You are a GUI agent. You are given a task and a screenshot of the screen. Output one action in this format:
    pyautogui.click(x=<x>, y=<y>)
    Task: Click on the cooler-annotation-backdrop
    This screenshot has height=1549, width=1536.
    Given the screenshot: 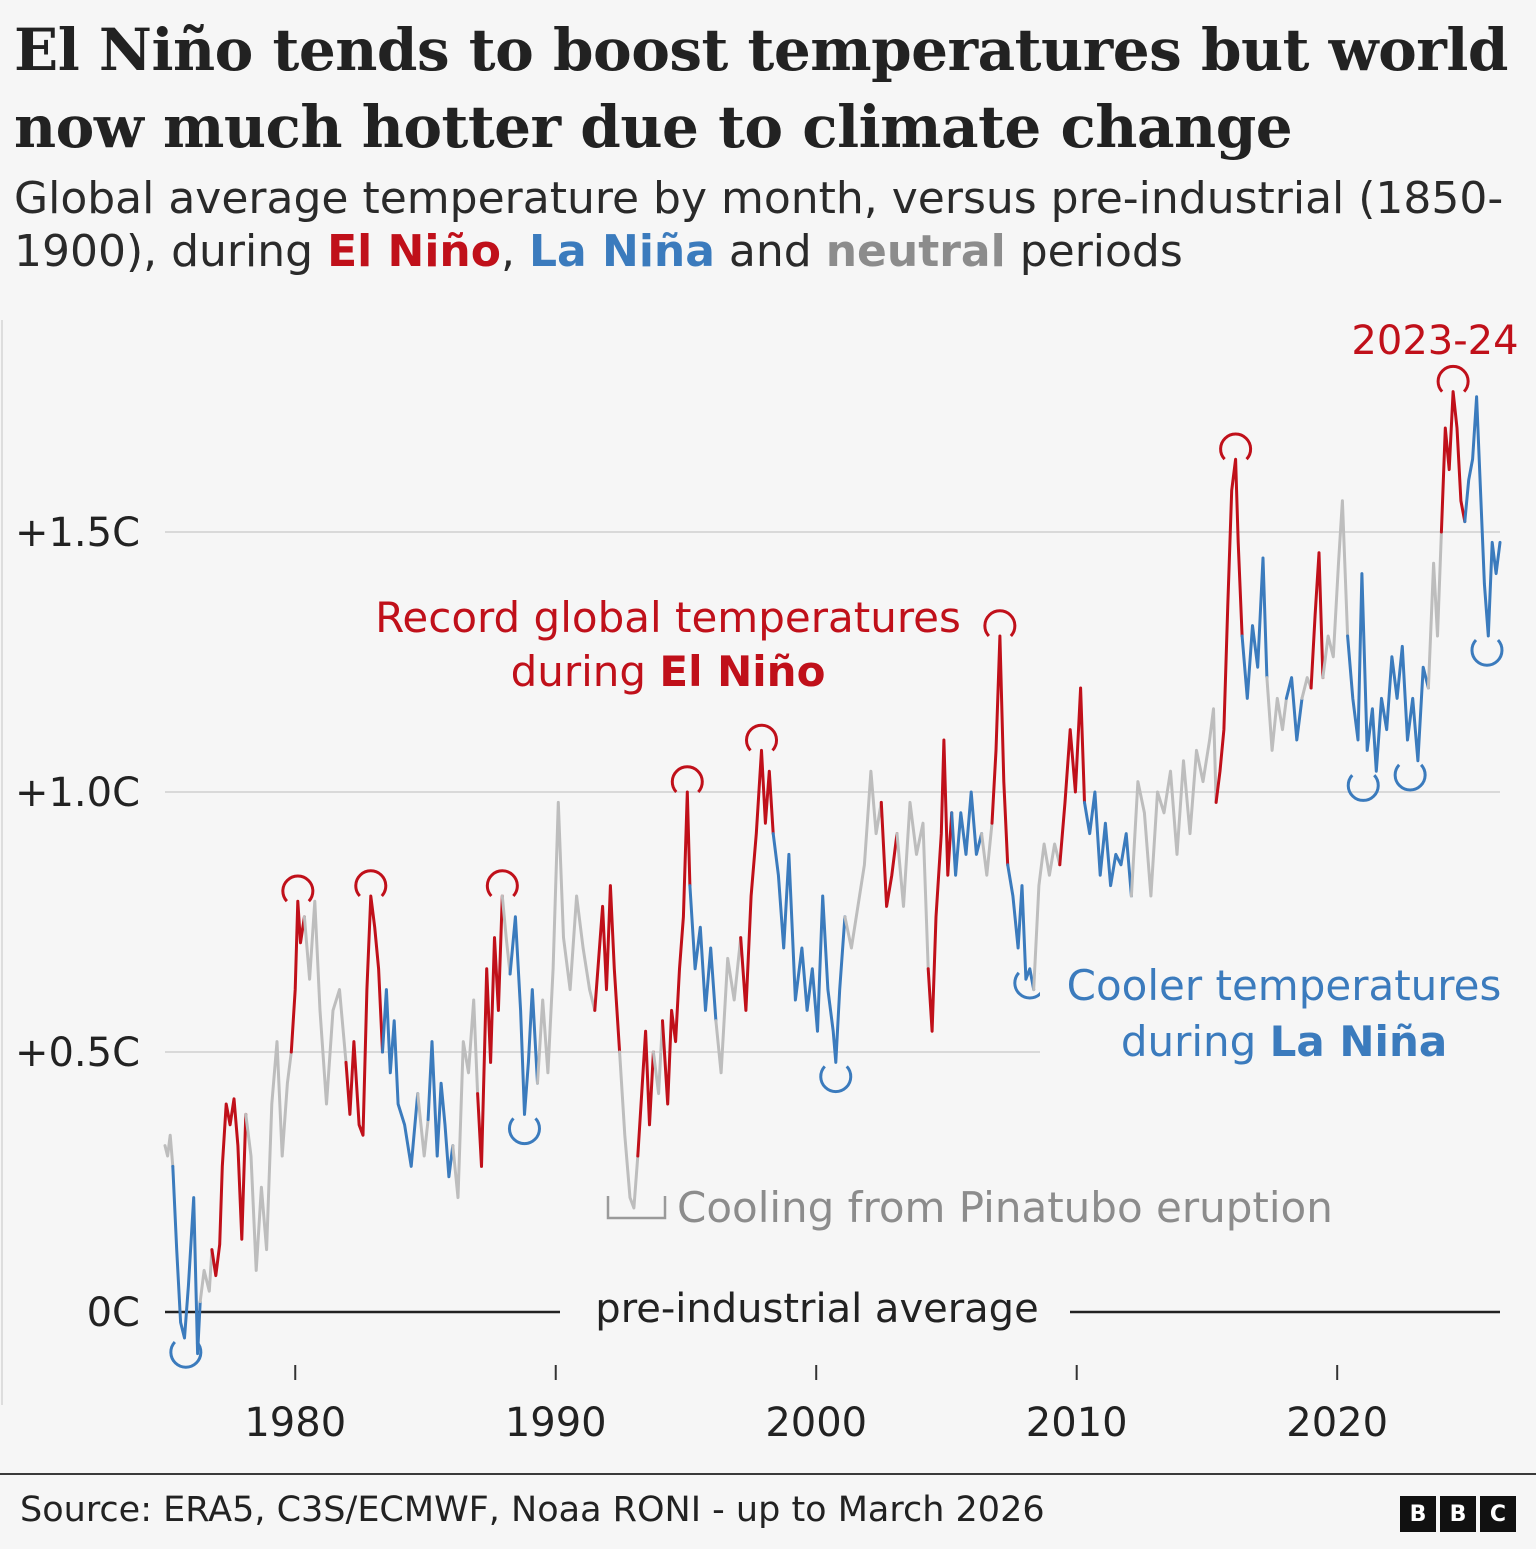 What is the action you would take?
    pyautogui.click(x=1275, y=1015)
    